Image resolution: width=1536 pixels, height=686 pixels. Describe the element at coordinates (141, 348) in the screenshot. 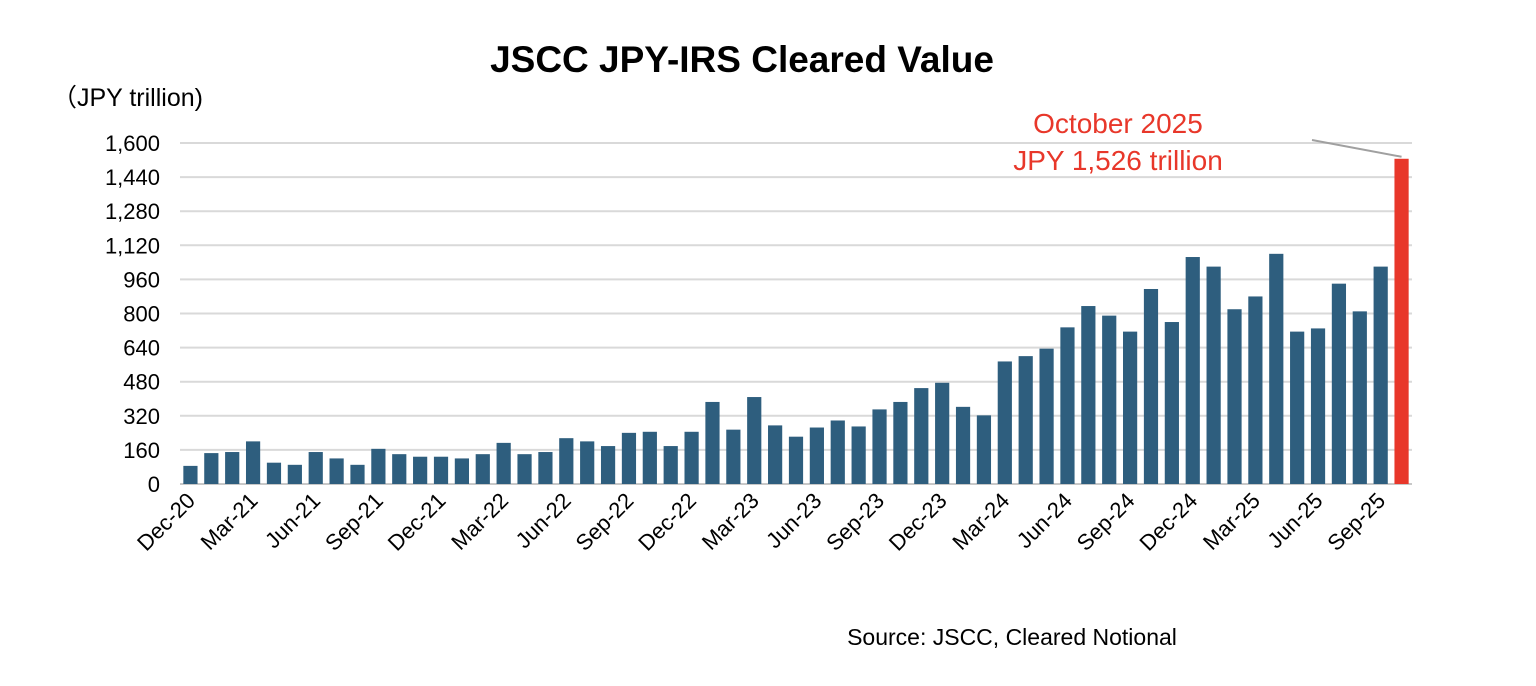

I see `y-tick-label: 640` at that location.